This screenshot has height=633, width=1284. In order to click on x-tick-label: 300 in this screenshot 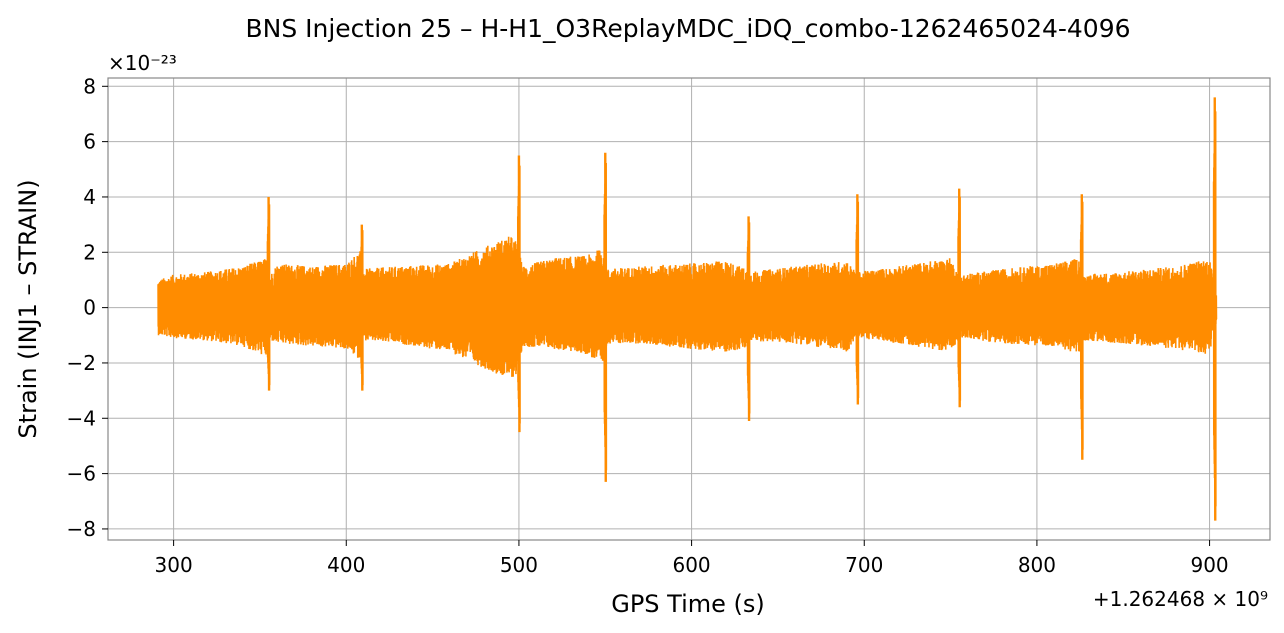, I will do `click(174, 565)`.